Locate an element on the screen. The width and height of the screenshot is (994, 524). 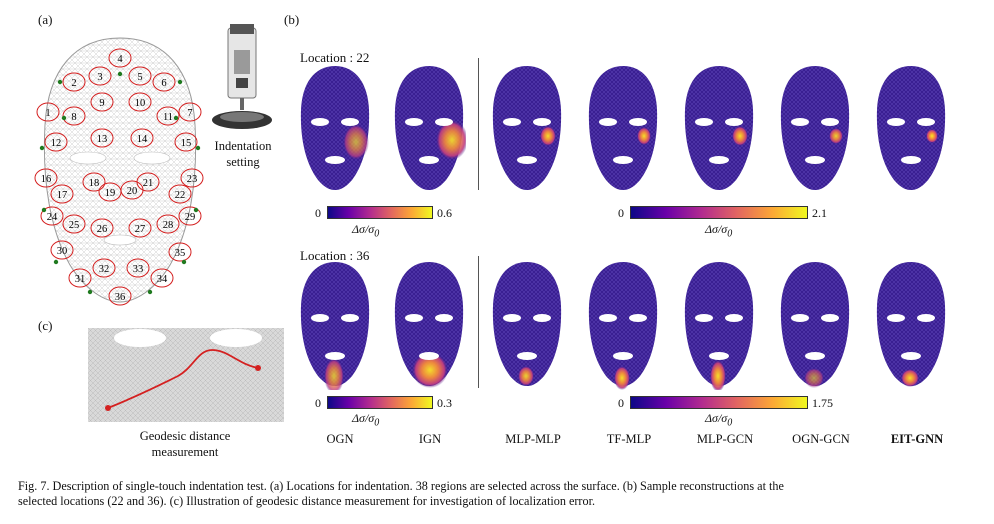
cb2-row1-max: 2.1 is located at coordinates (819, 213).